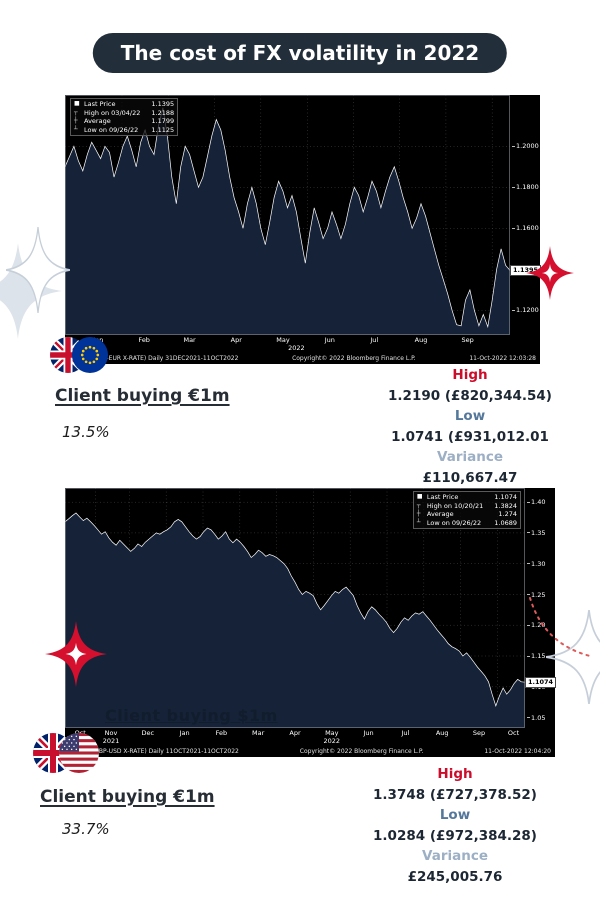 The image size is (600, 900). What do you see at coordinates (470, 436) in the screenshot?
I see `low-value: 1.0741 (£931,012.01` at bounding box center [470, 436].